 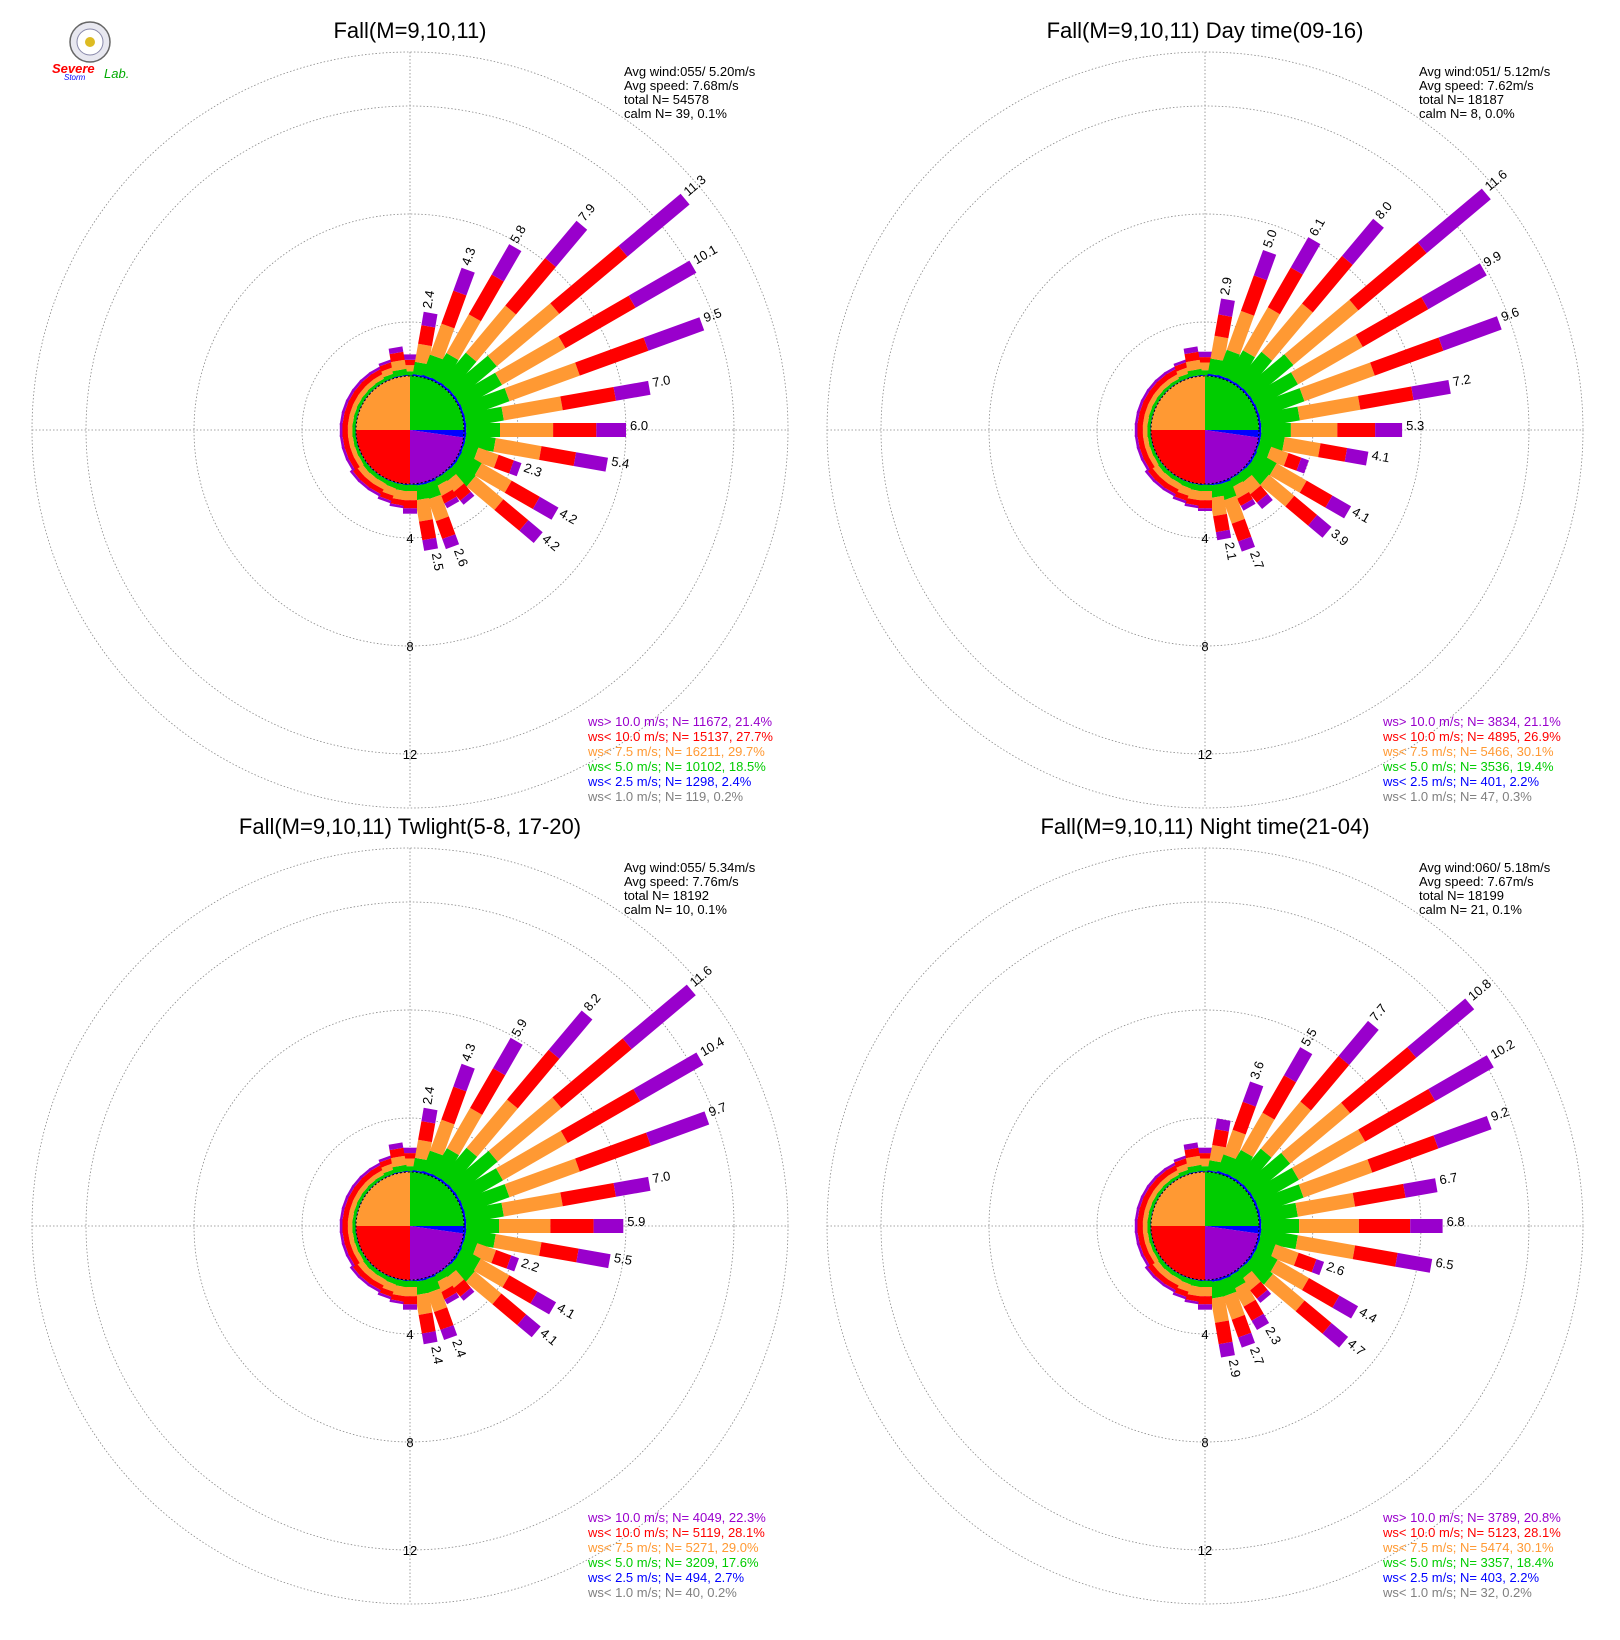 What do you see at coordinates (1461, 99) in the screenshot?
I see `summary-line: total N= 18187` at bounding box center [1461, 99].